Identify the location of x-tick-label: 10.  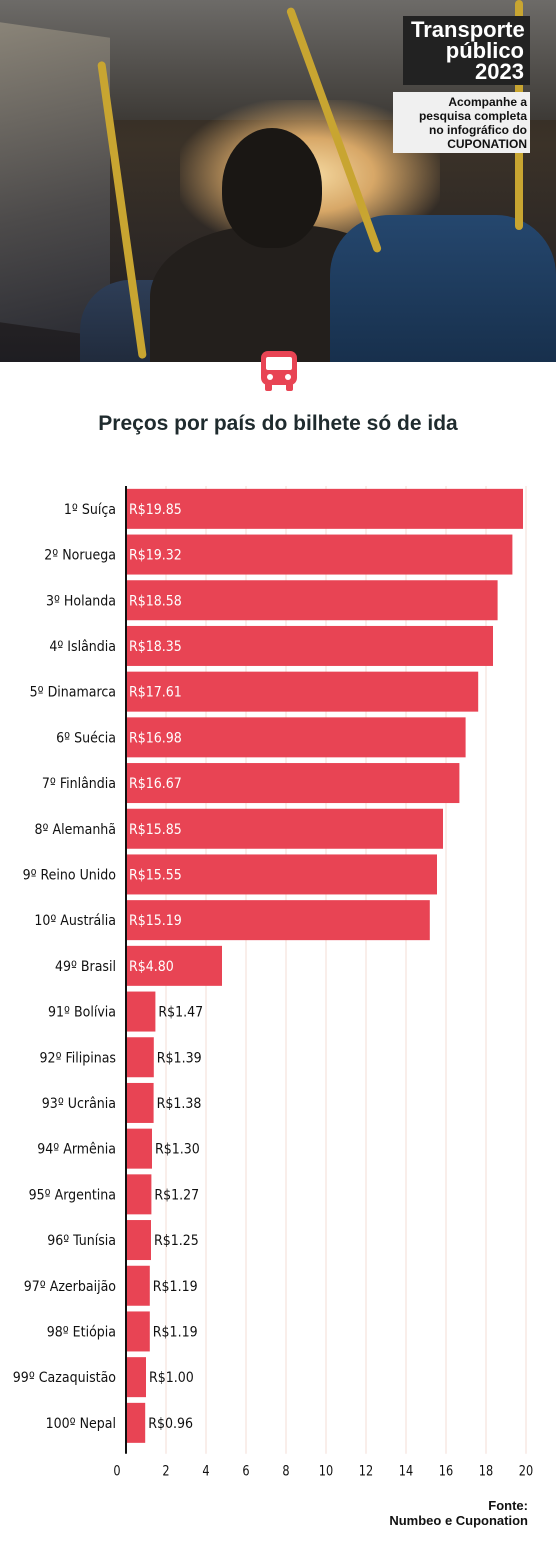
(326, 1472).